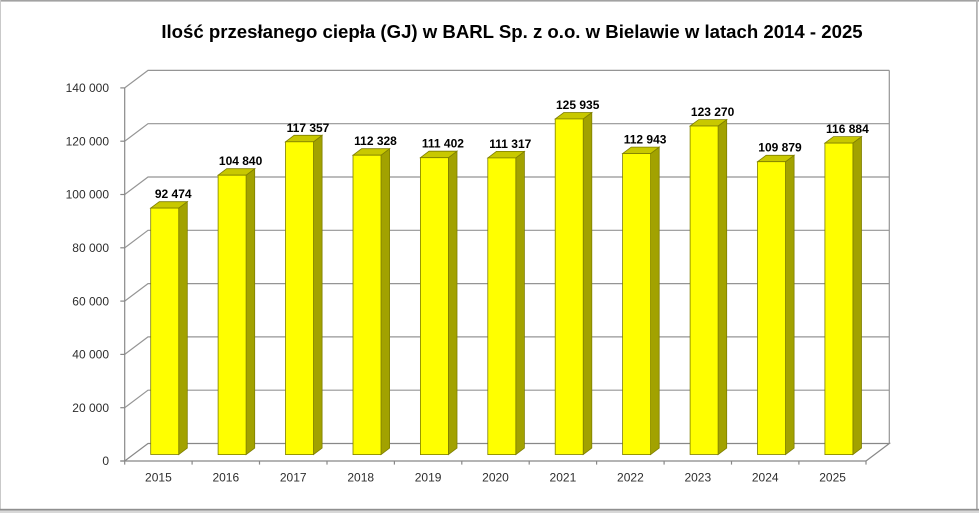 The image size is (979, 513). Describe the element at coordinates (847, 129) in the screenshot. I see `svg-text: 116 884` at that location.